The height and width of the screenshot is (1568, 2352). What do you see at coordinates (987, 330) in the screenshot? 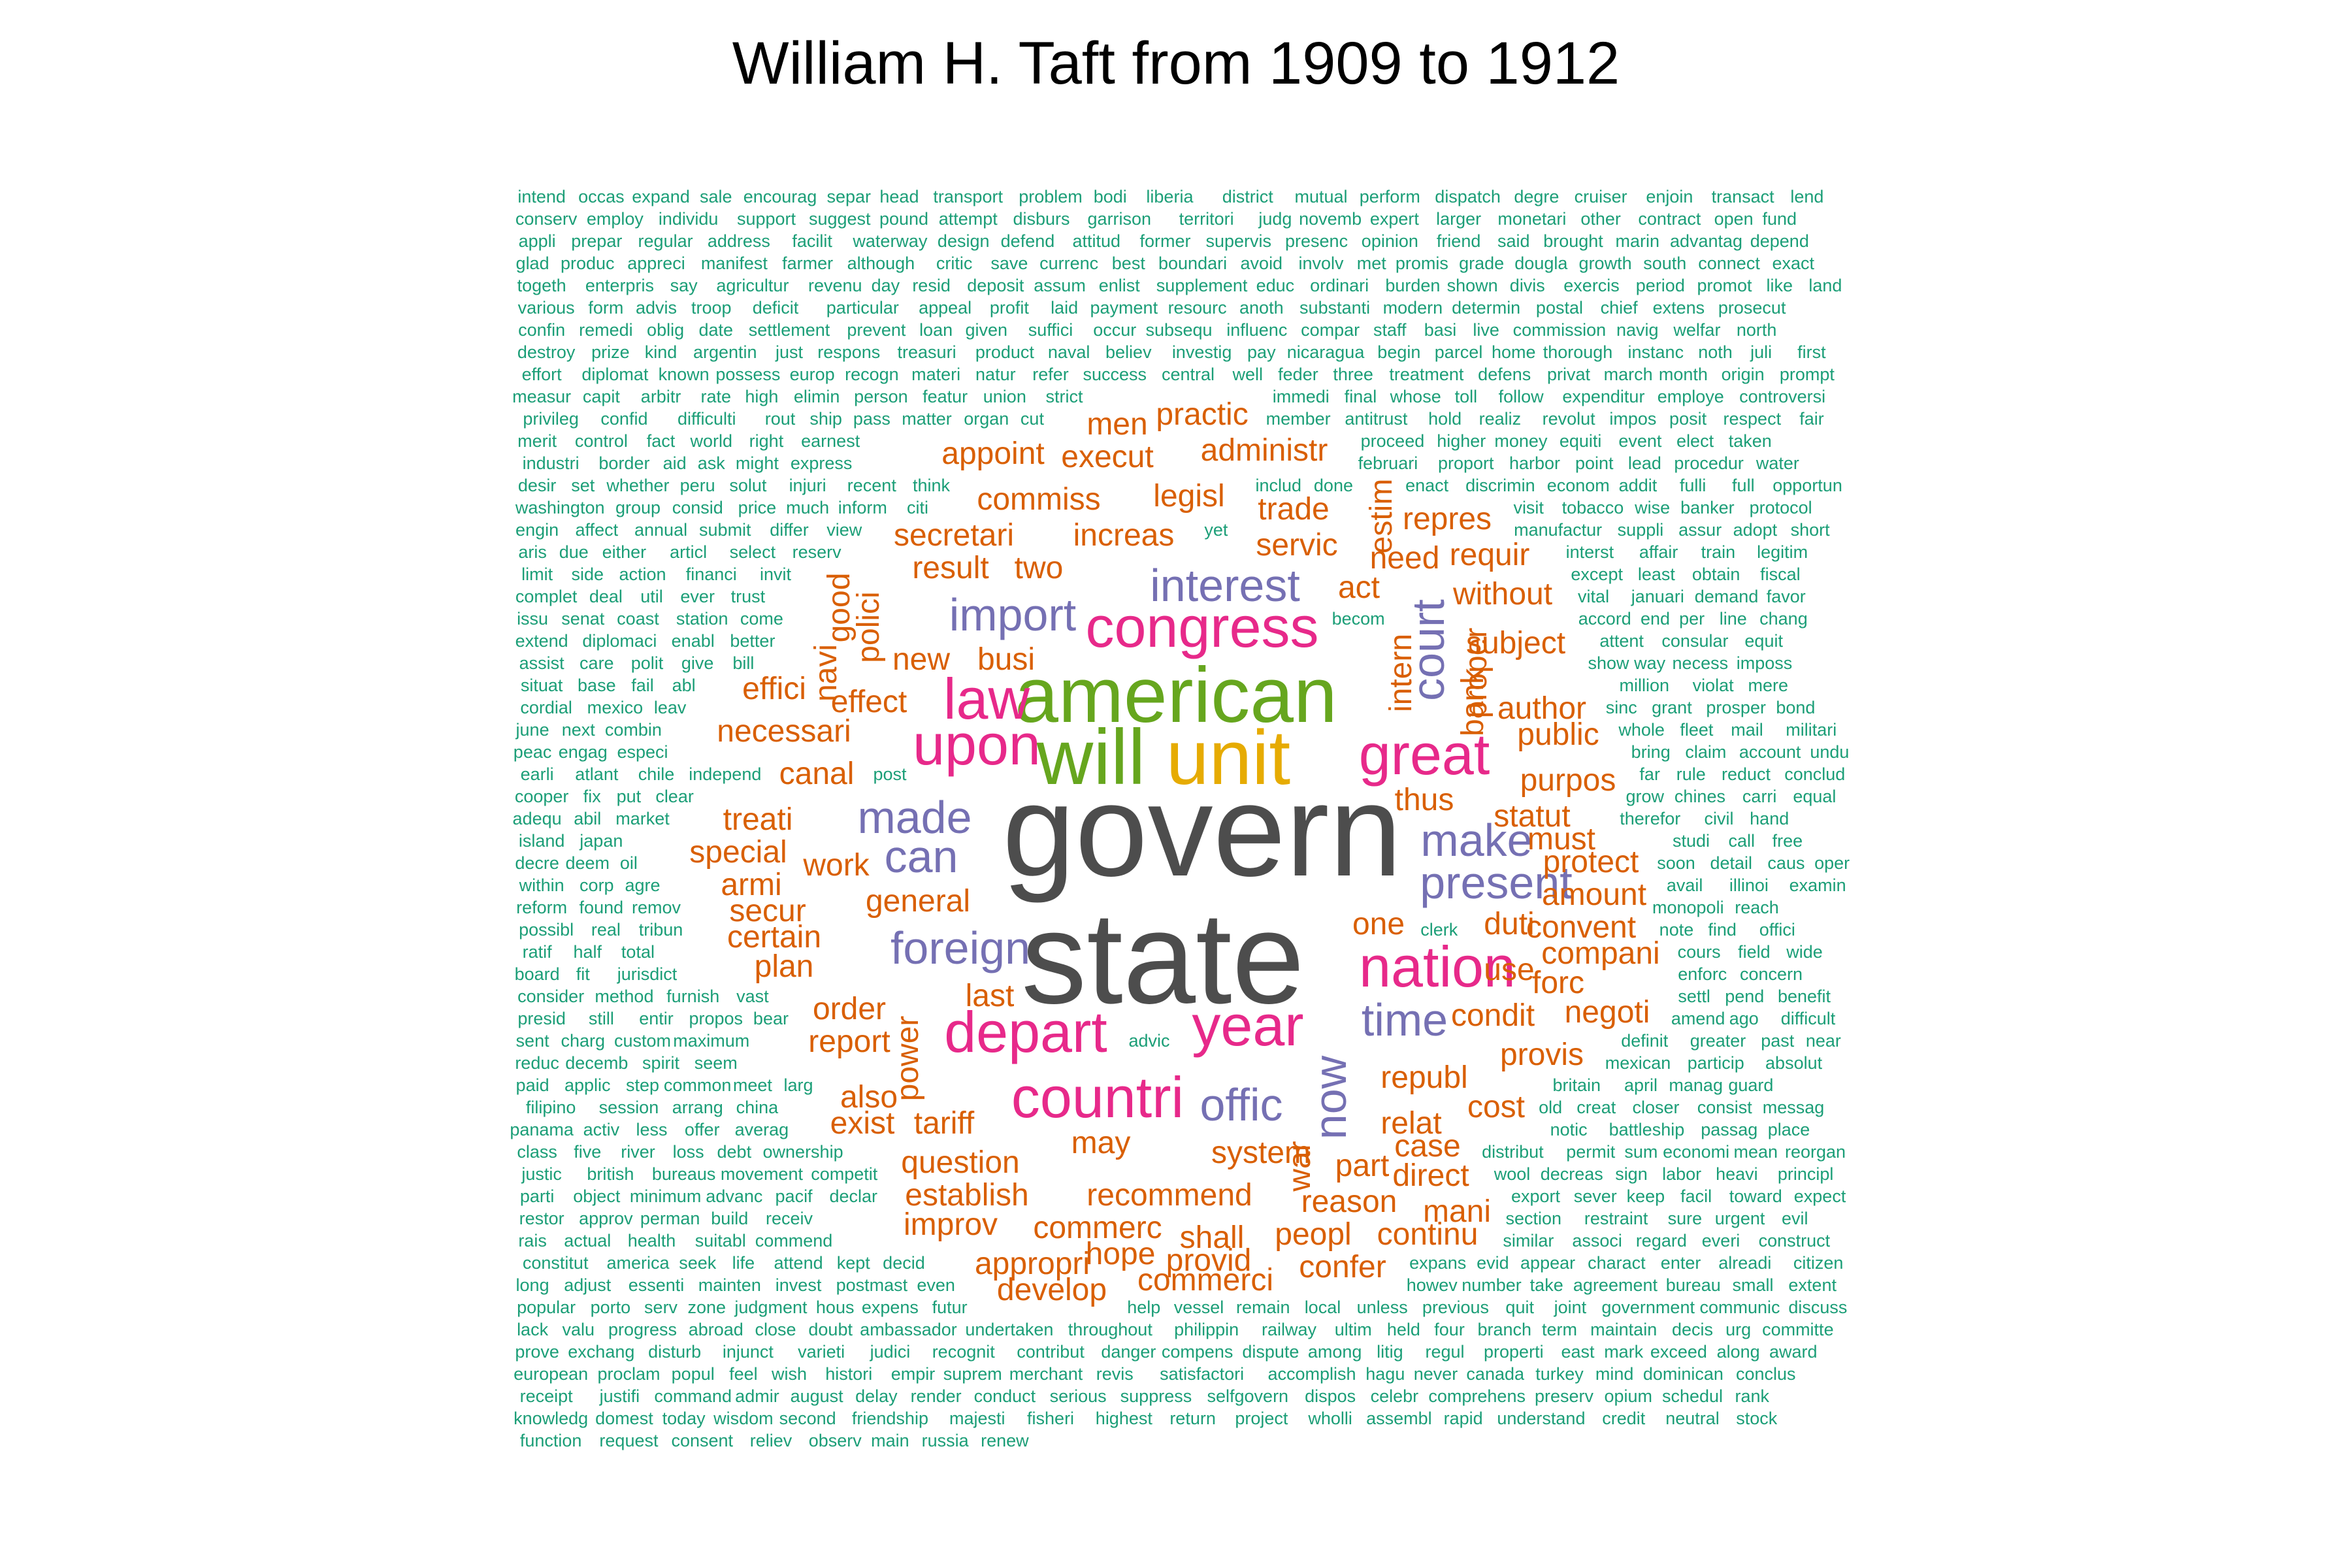
I see `word-given: given` at bounding box center [987, 330].